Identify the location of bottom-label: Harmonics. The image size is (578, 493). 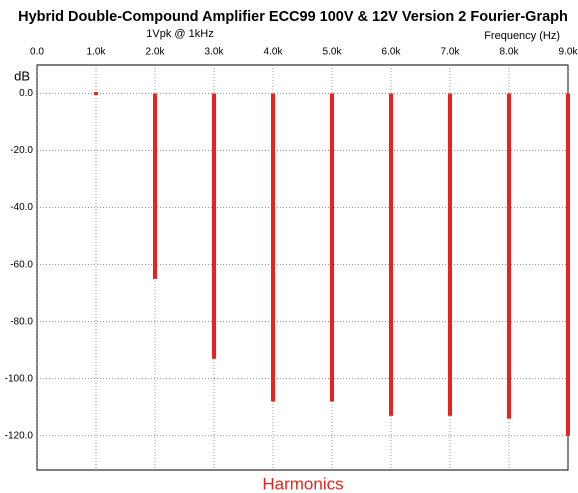
(302, 483).